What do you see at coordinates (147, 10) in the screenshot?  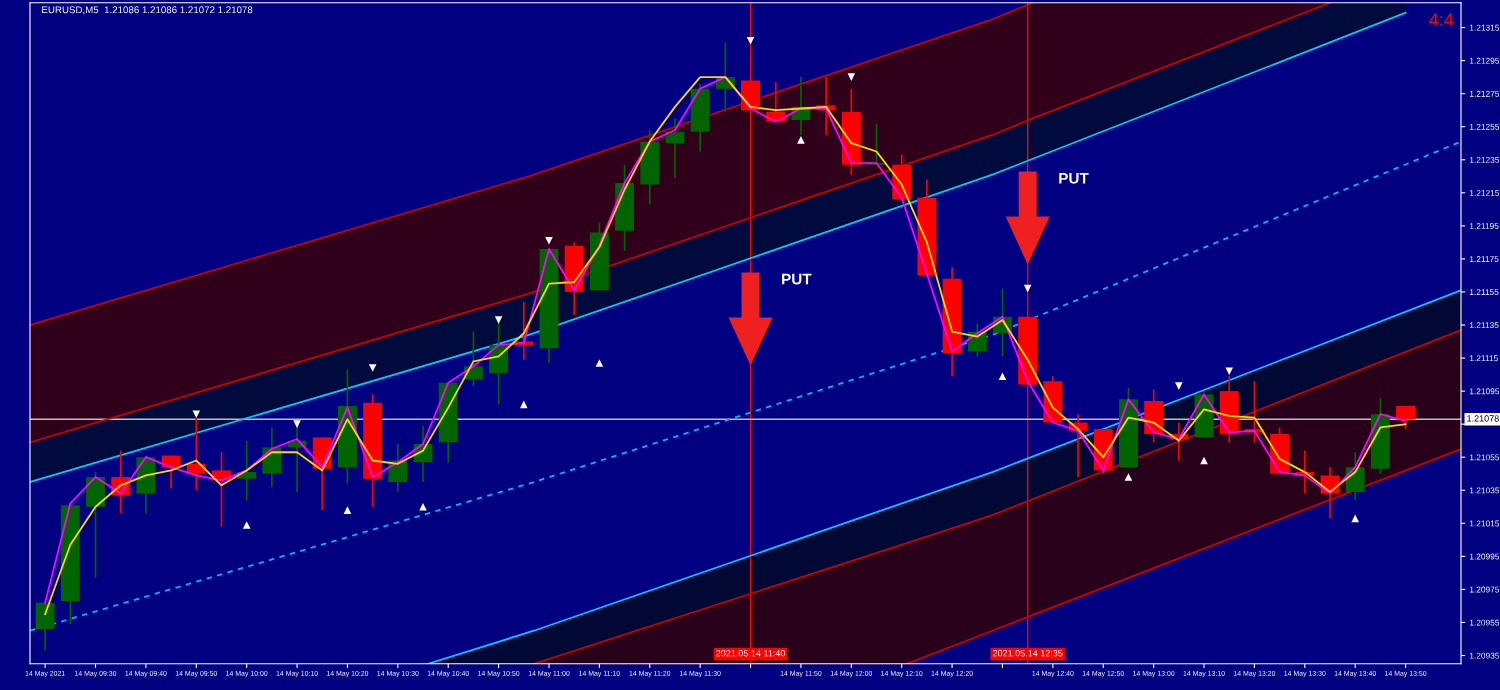 I see `chart-title: EURUSD,M5 1.21086 1.21086 1.21072 1.21078` at bounding box center [147, 10].